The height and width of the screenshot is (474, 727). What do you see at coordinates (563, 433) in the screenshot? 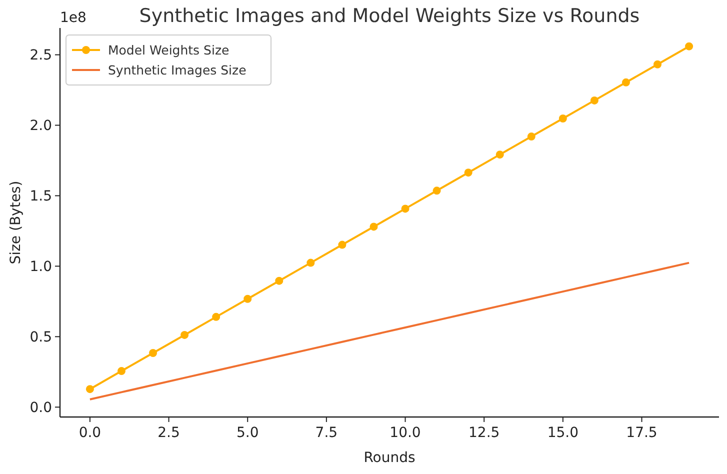
I see `x-tick-label: 15.0` at bounding box center [563, 433].